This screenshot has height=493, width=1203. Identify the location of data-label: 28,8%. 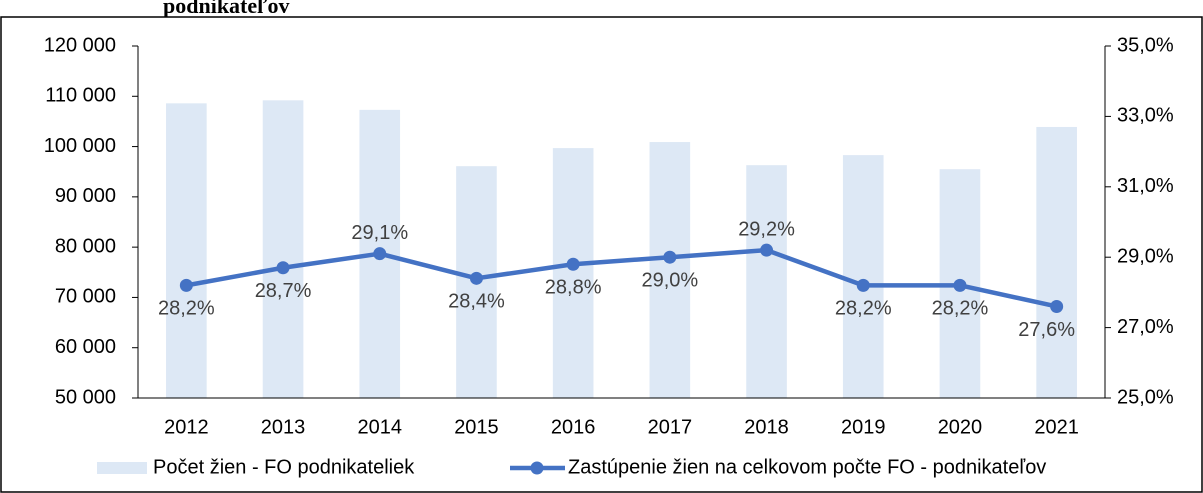
(573, 288).